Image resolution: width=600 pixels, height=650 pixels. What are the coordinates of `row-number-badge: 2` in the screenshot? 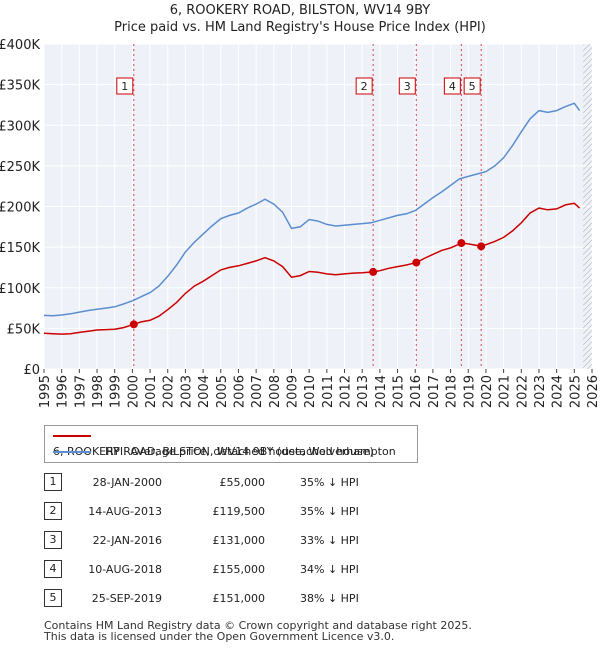 It's located at (53, 511).